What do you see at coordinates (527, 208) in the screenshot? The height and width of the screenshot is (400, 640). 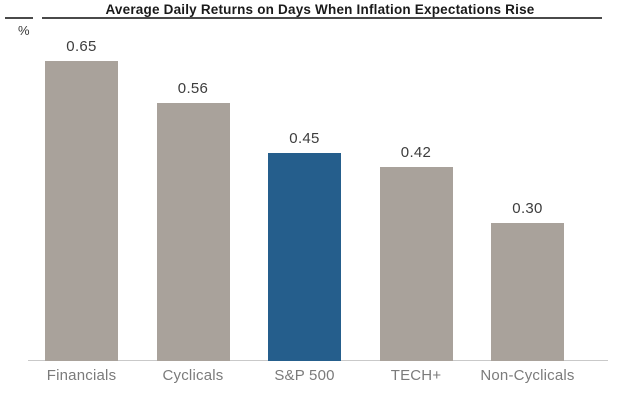 I see `bar-value-label: 0.30` at bounding box center [527, 208].